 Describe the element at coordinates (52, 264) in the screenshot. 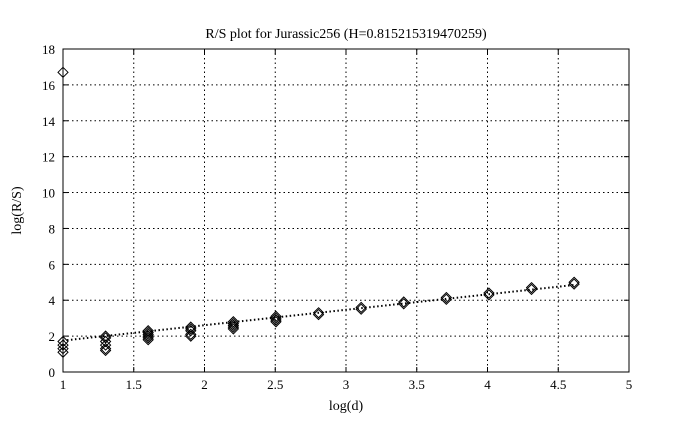

I see `y-tick-label: 6` at that location.